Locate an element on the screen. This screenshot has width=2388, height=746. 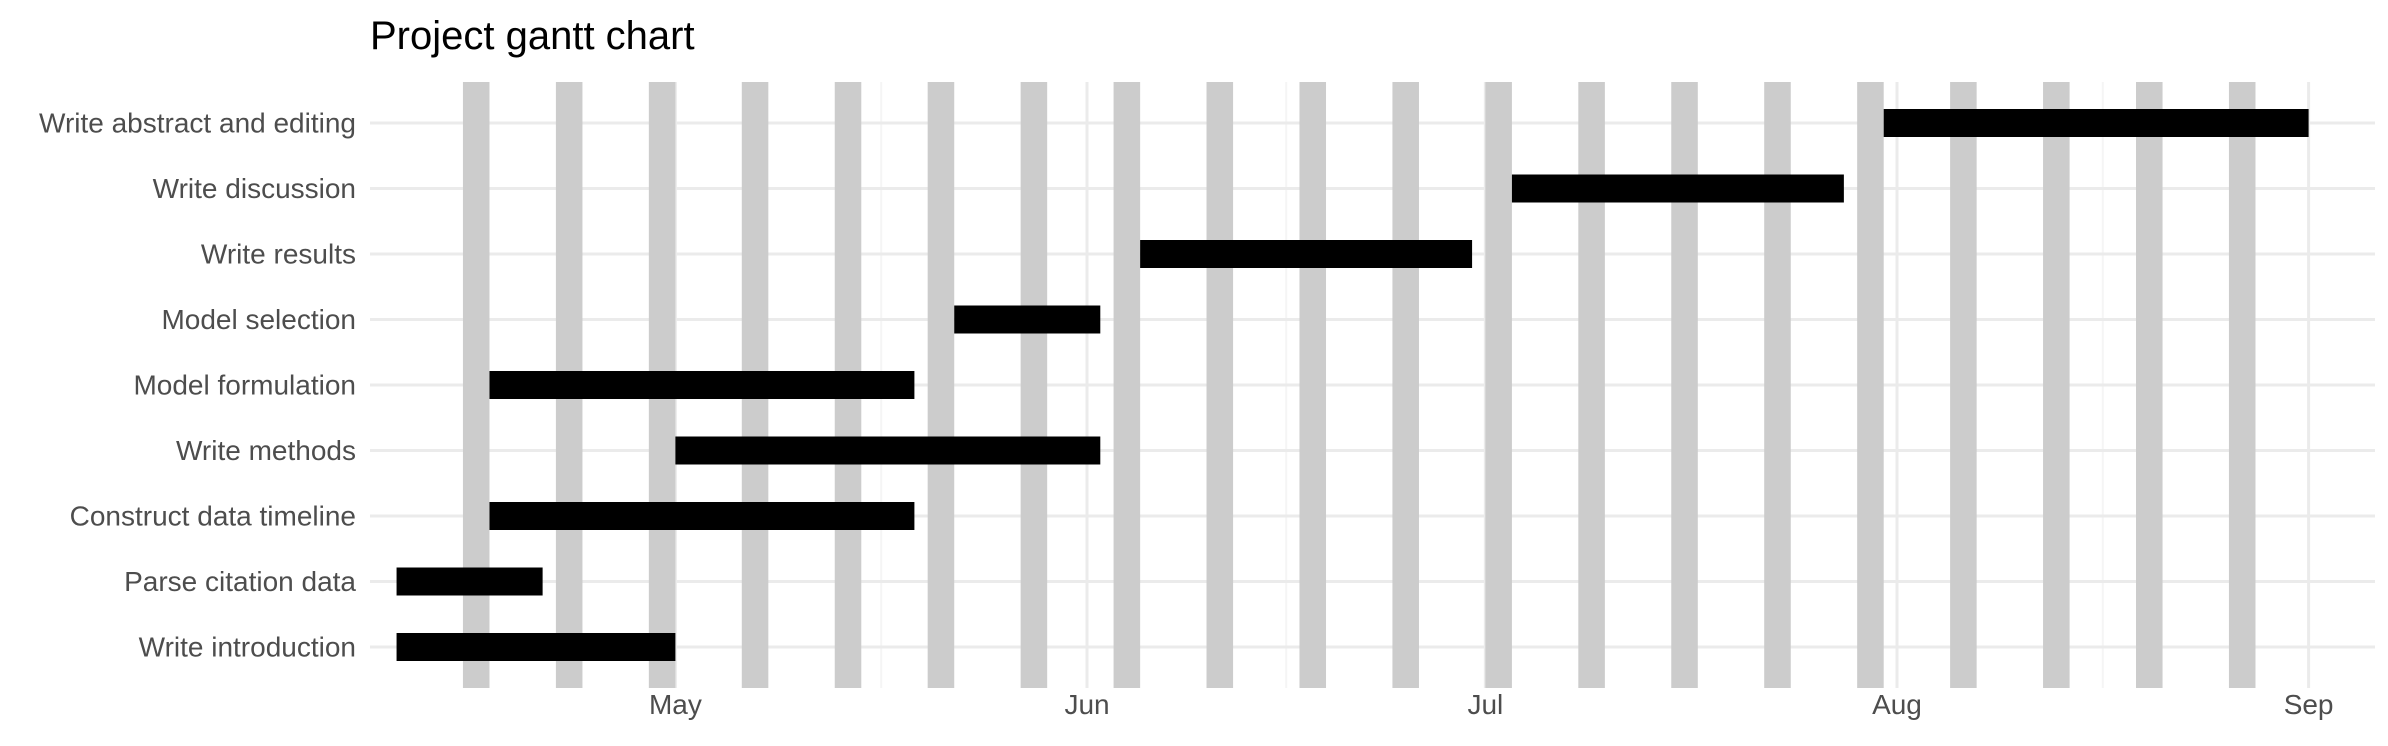
task-label: Model formulation is located at coordinates (244, 385).